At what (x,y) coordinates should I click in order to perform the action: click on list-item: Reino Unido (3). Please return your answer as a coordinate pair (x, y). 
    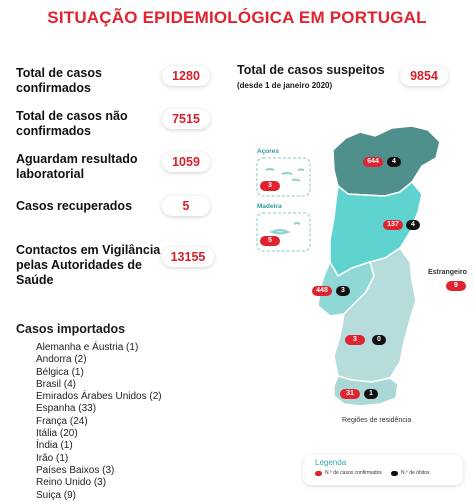
    Looking at the image, I should click on (71, 483).